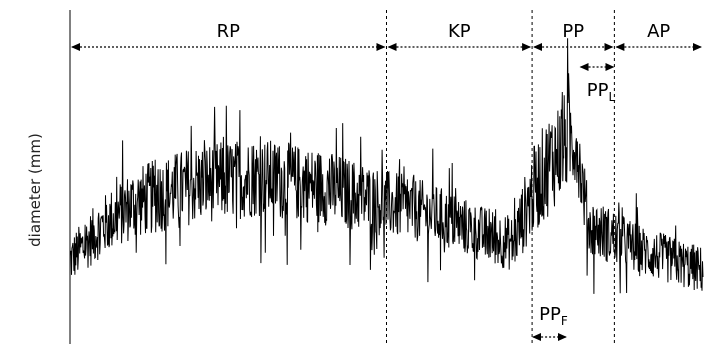 The width and height of the screenshot is (705, 348). What do you see at coordinates (573, 31) in the screenshot?
I see `phase-label-pp: PP` at bounding box center [573, 31].